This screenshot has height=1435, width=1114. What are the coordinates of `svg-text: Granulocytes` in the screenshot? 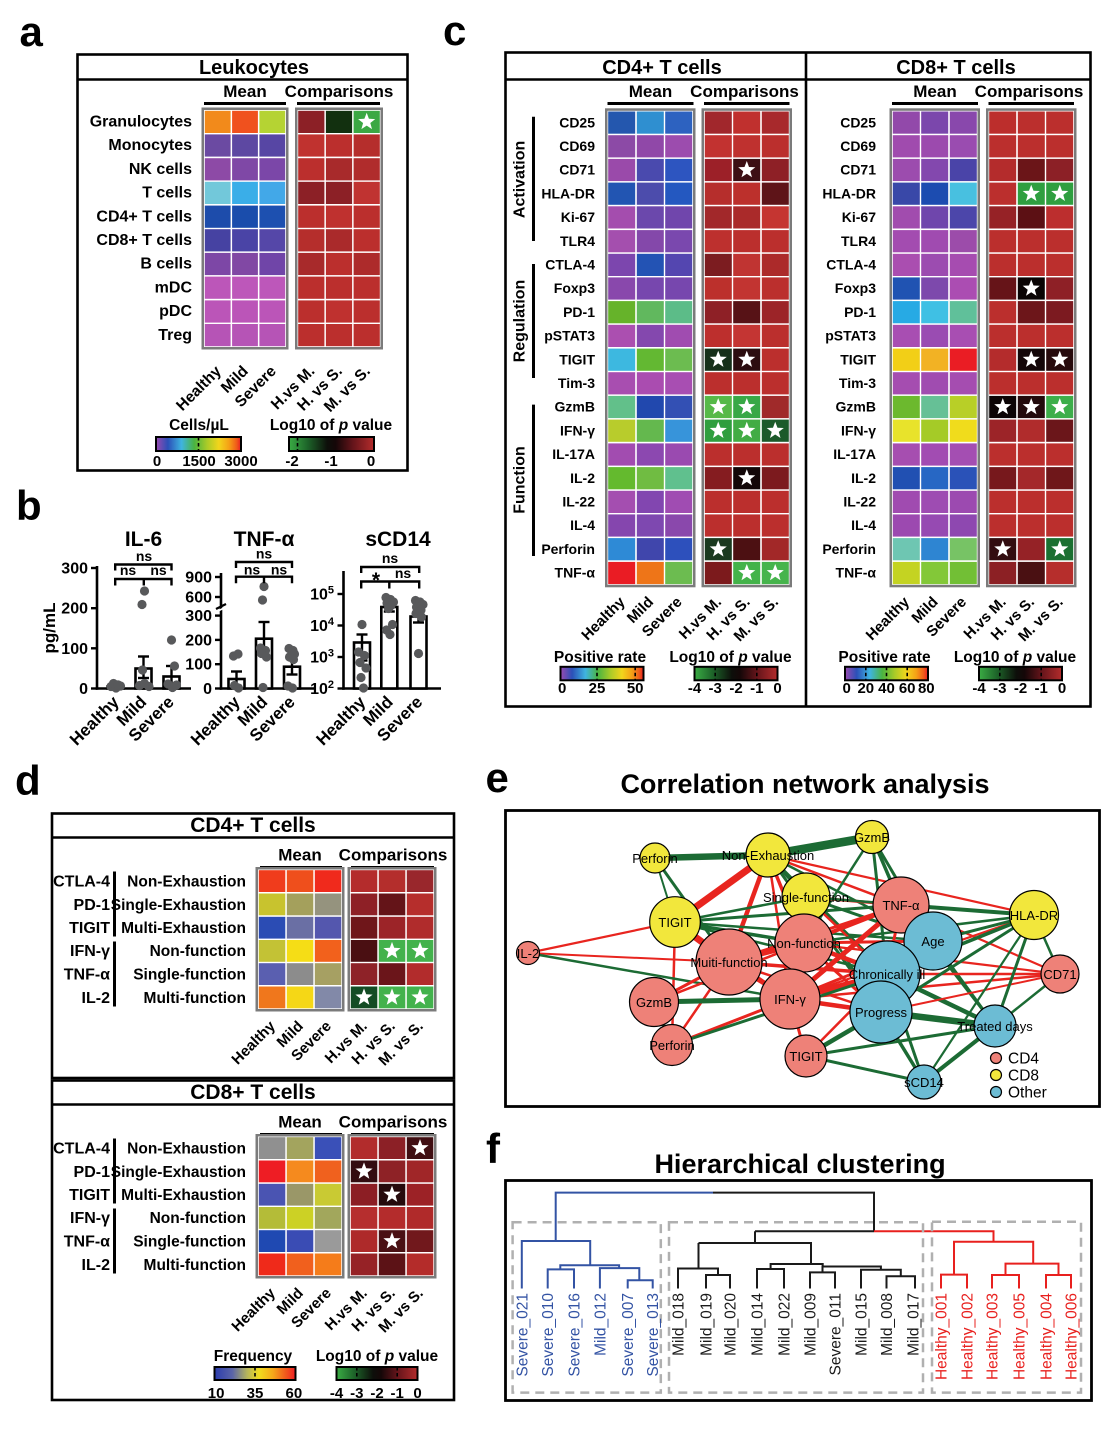 It's located at (141, 122).